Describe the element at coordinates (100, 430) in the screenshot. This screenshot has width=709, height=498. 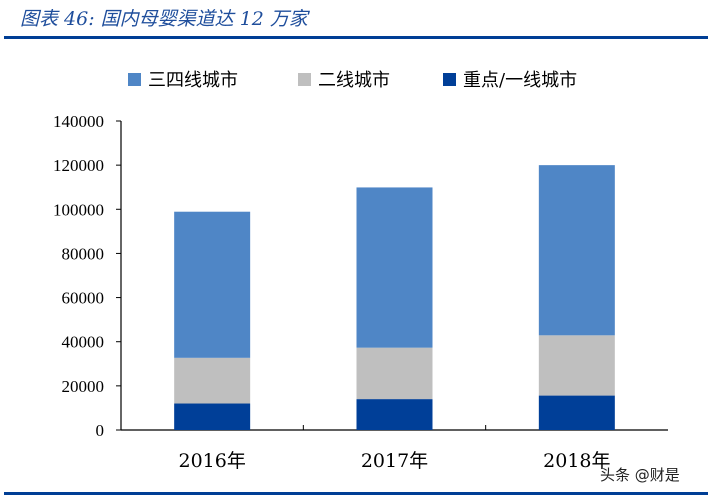
I see `y-tick-label: 0` at that location.